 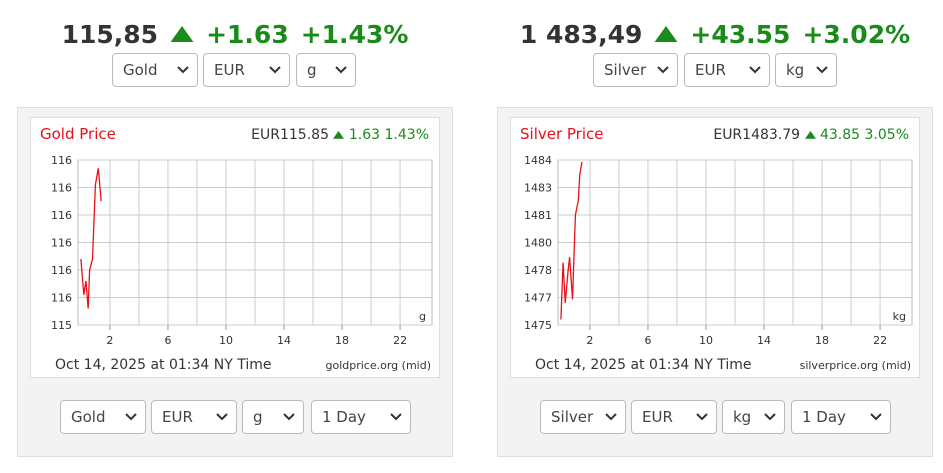 I want to click on chart-change-pct: 1.43%, so click(x=406, y=135).